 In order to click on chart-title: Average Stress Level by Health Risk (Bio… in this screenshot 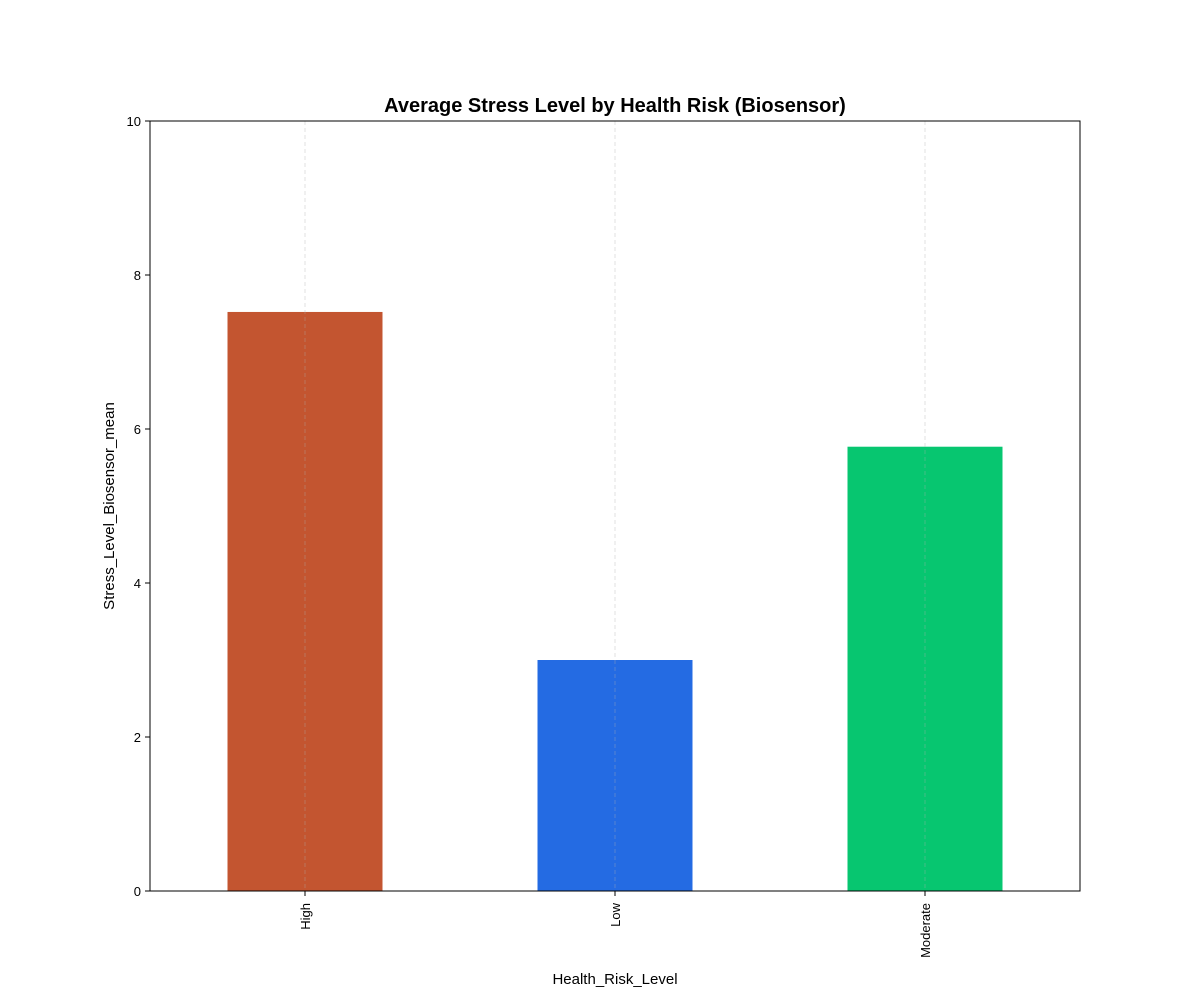, I will do `click(615, 106)`.